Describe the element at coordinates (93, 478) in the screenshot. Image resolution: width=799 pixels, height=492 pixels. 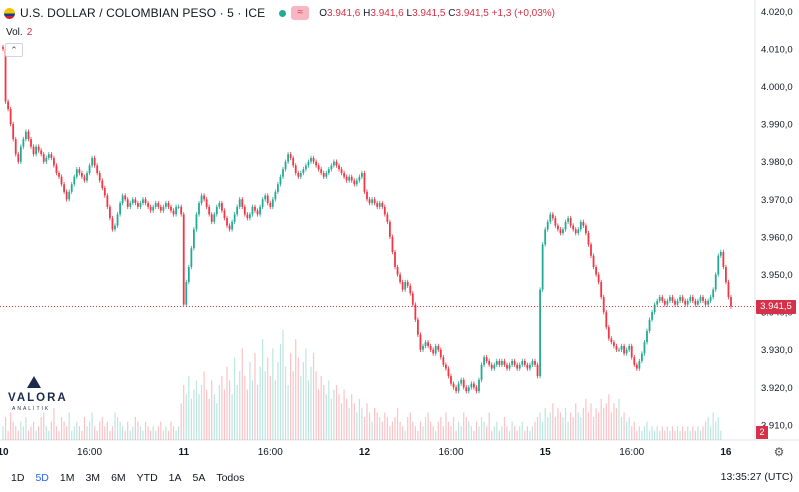
I see `range-3m: 3M` at that location.